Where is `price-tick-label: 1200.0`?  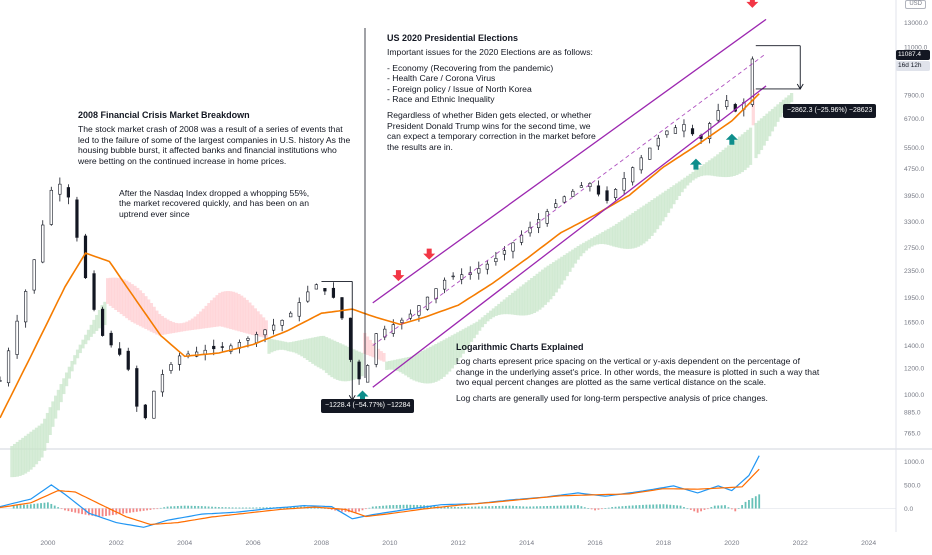
price-tick-label: 1200.0 is located at coordinates (914, 368).